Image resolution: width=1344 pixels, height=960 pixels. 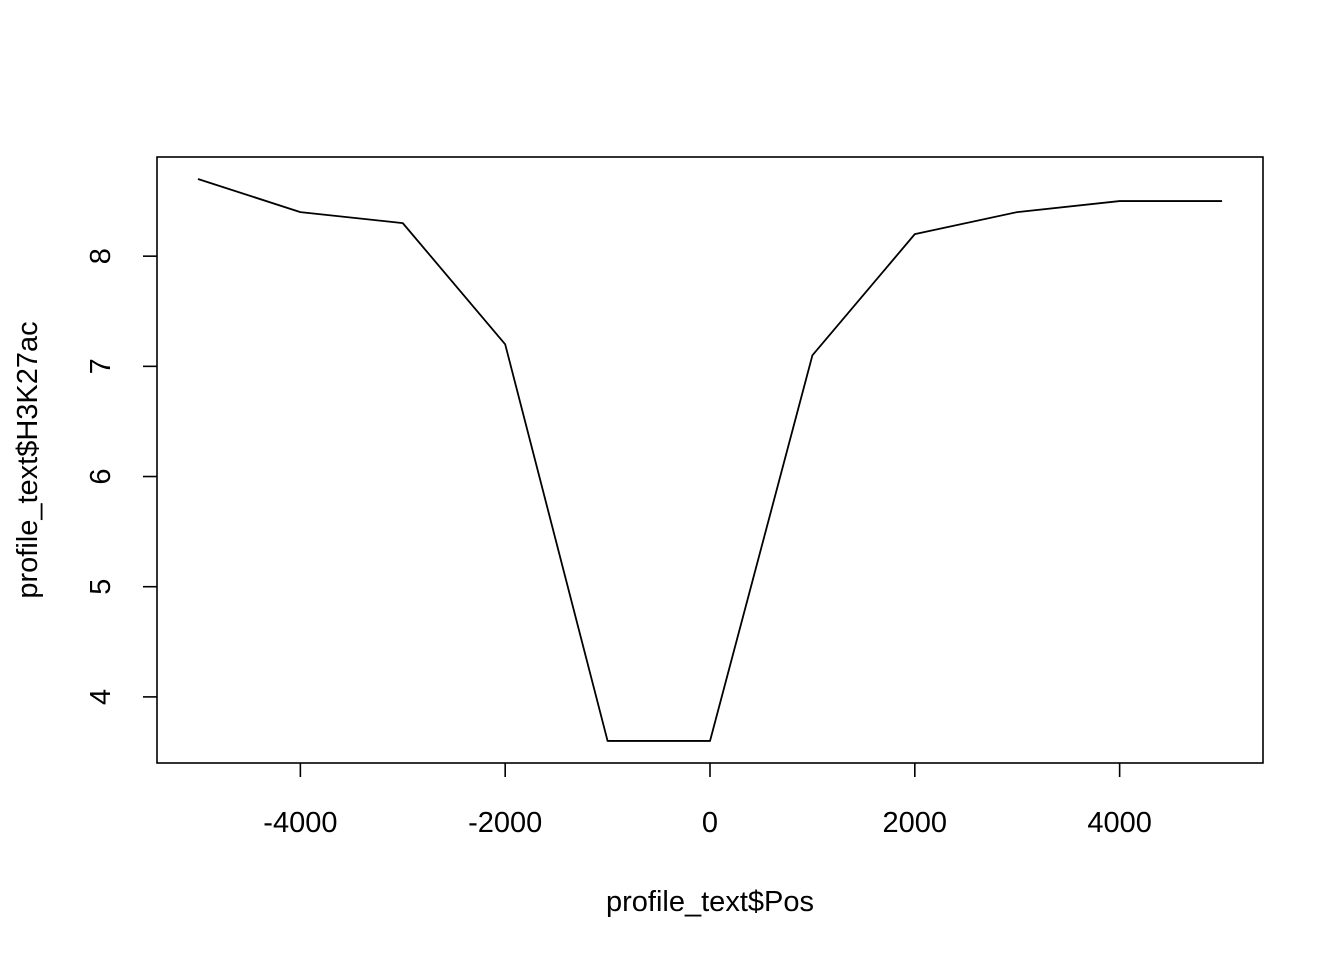 I want to click on x-tick-label: 2000, so click(x=915, y=823).